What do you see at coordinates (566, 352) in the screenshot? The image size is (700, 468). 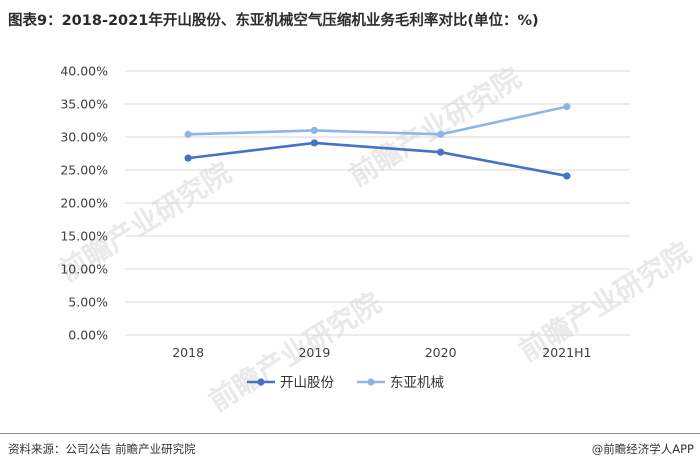 I see `x-tick-label: 2021H1` at bounding box center [566, 352].